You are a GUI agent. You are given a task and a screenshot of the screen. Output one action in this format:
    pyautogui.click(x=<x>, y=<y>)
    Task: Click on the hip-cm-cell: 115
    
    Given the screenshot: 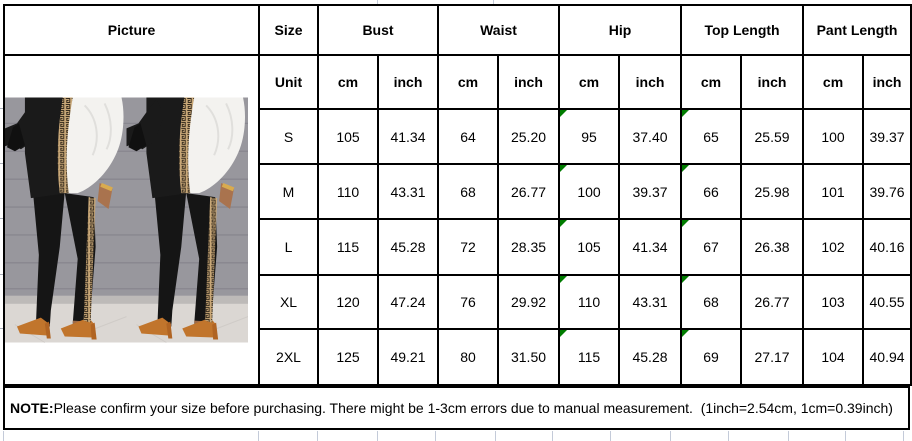 What is the action you would take?
    pyautogui.click(x=589, y=357)
    